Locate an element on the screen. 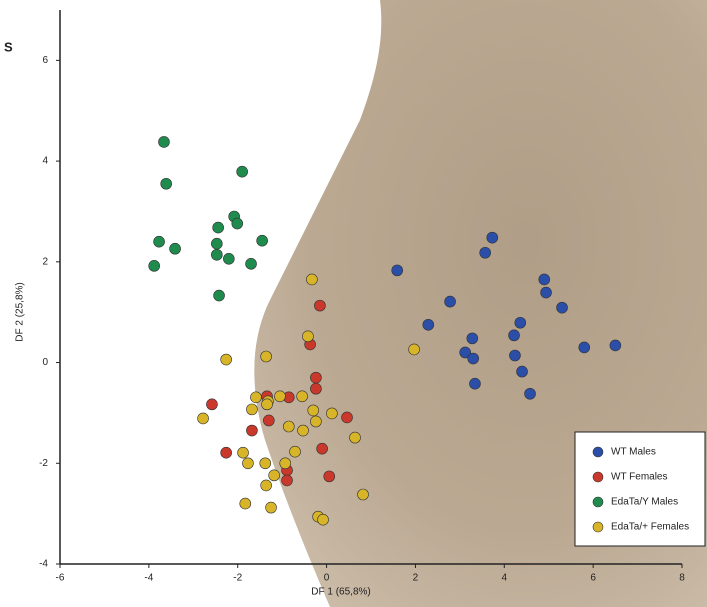 The height and width of the screenshot is (607, 707). legend-label: EdaTa/+ Females is located at coordinates (650, 527).